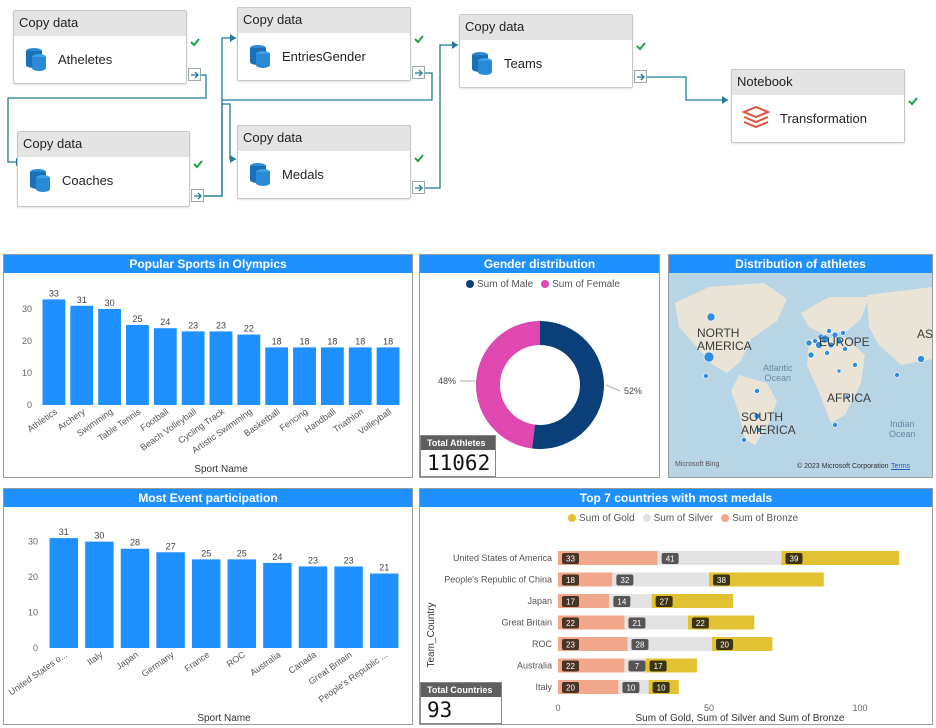 The image size is (936, 728). Describe the element at coordinates (601, 518) in the screenshot. I see `legend-gold: Sum of Gold` at that location.